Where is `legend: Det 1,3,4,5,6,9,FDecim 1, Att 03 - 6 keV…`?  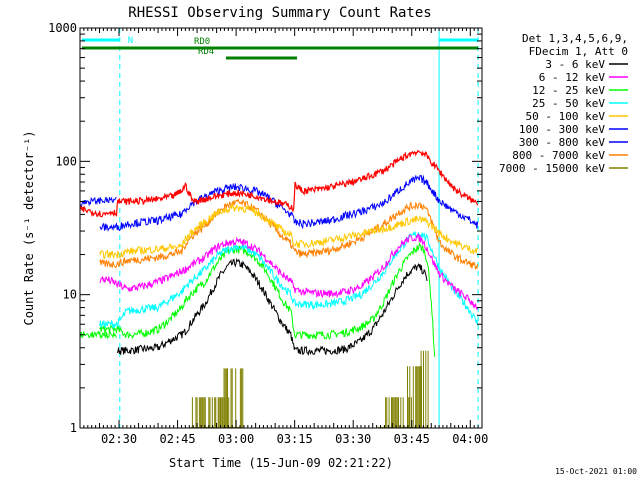
legend: Det 1,3,4,5,6,9,FDecim 1, Att 03 - 6 keV… is located at coordinates (563, 103).